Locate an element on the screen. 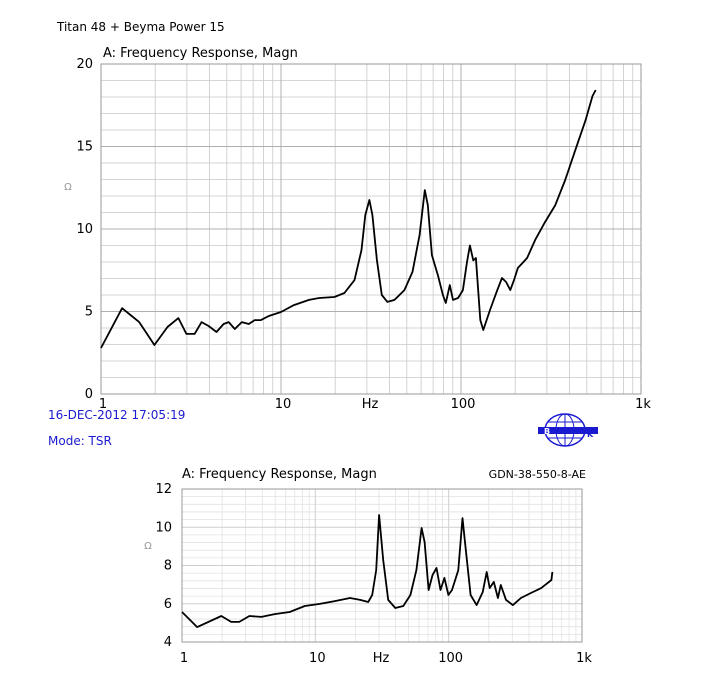 This screenshot has height=690, width=702. y-tick-label: 12 is located at coordinates (163, 489).